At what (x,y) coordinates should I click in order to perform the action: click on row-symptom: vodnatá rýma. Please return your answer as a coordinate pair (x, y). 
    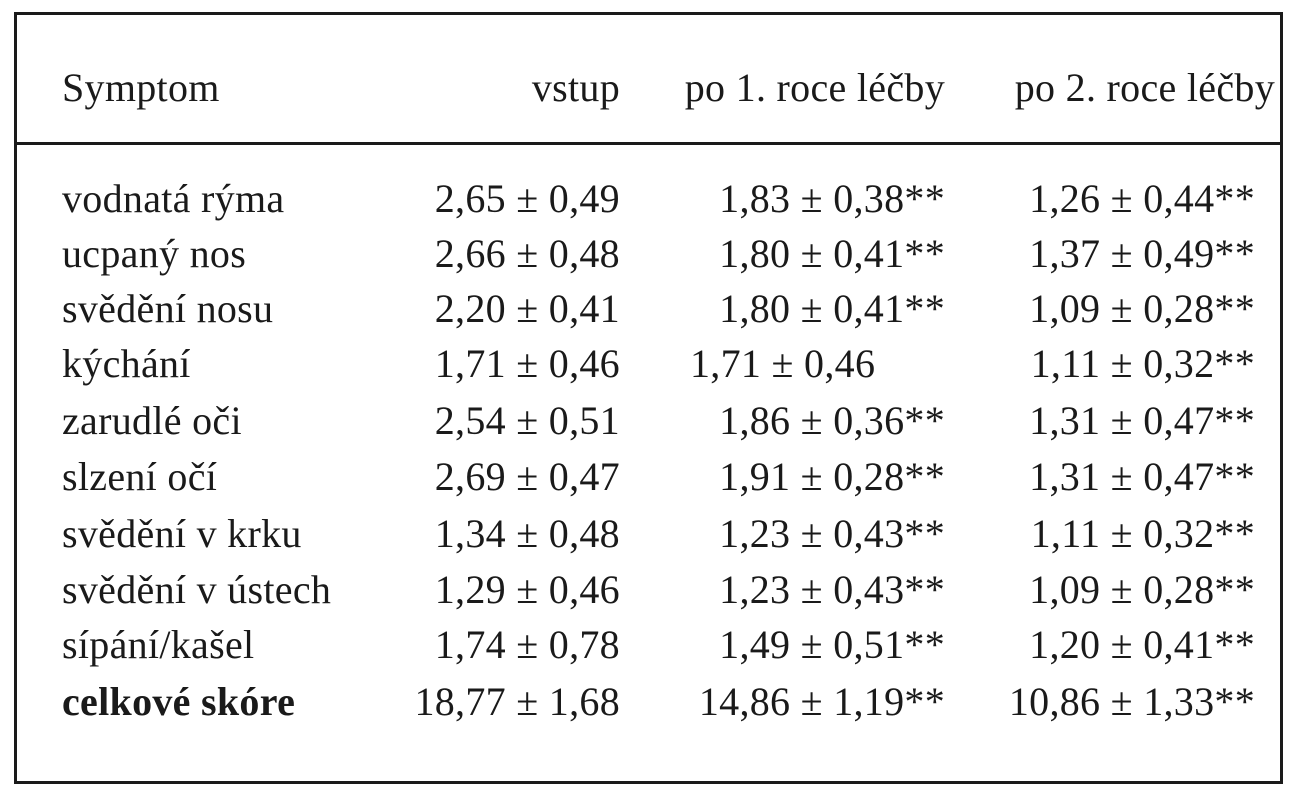
    Looking at the image, I should click on (173, 198).